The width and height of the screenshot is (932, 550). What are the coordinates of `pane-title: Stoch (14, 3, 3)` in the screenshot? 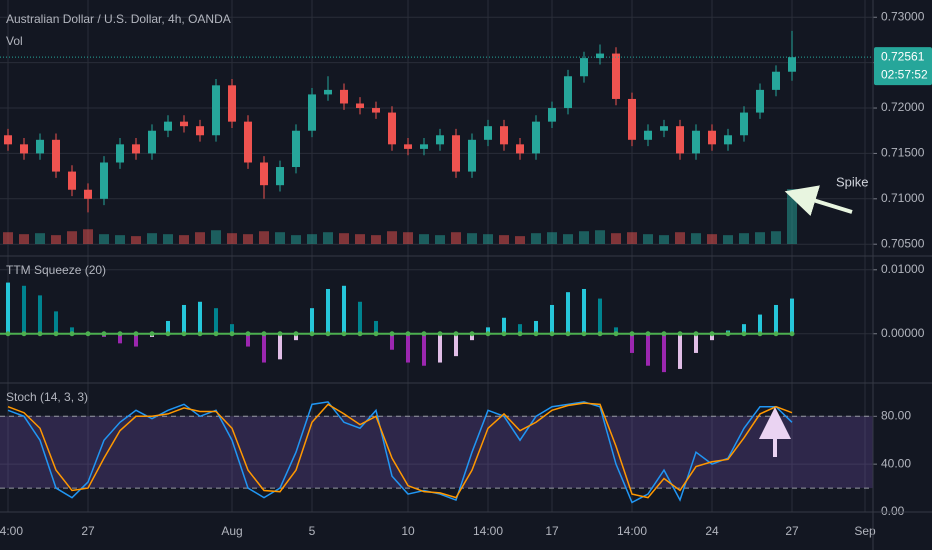 It's located at (47, 397).